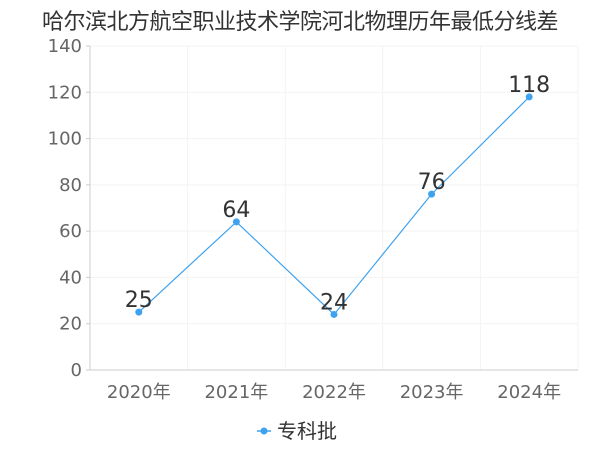 This screenshot has height=450, width=600. What do you see at coordinates (139, 300) in the screenshot?
I see `data-label: 25` at bounding box center [139, 300].